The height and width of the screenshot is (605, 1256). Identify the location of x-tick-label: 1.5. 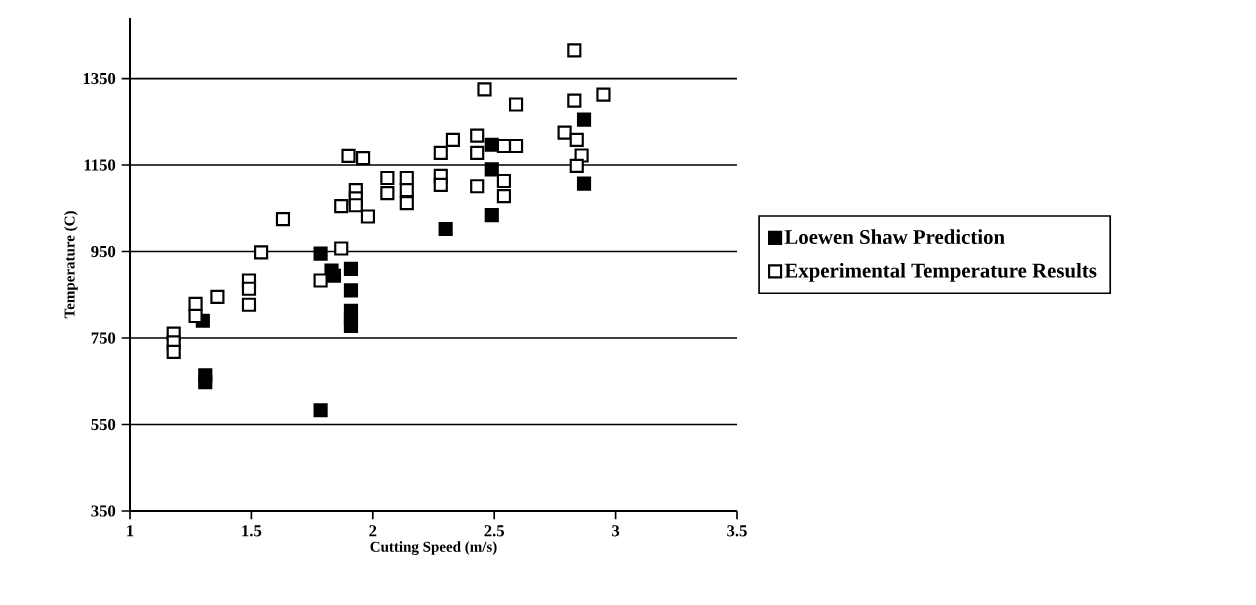
(252, 531).